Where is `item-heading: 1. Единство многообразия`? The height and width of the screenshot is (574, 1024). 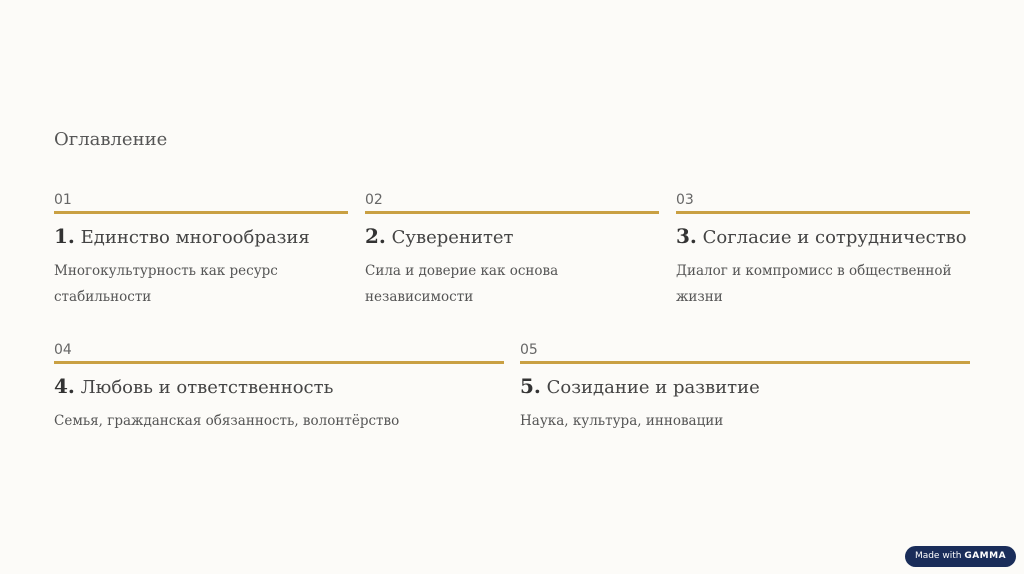
item-heading: 1. Единство многообразия is located at coordinates (201, 236).